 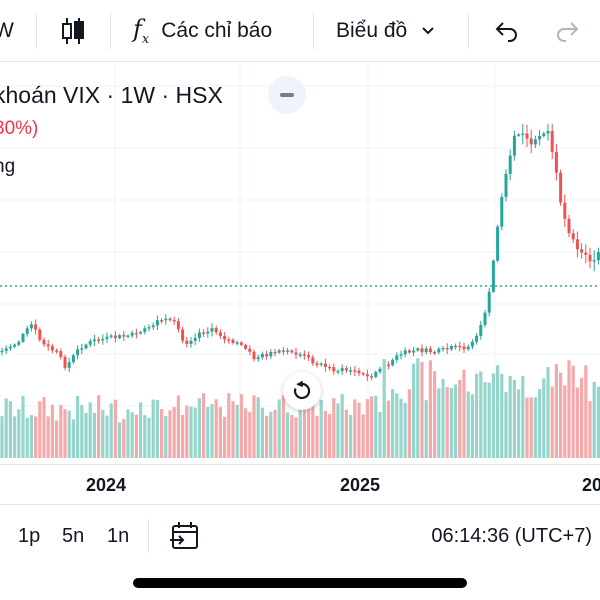 What do you see at coordinates (385, 31) in the screenshot?
I see `chart-type-dropdown: Biểu đồ` at bounding box center [385, 31].